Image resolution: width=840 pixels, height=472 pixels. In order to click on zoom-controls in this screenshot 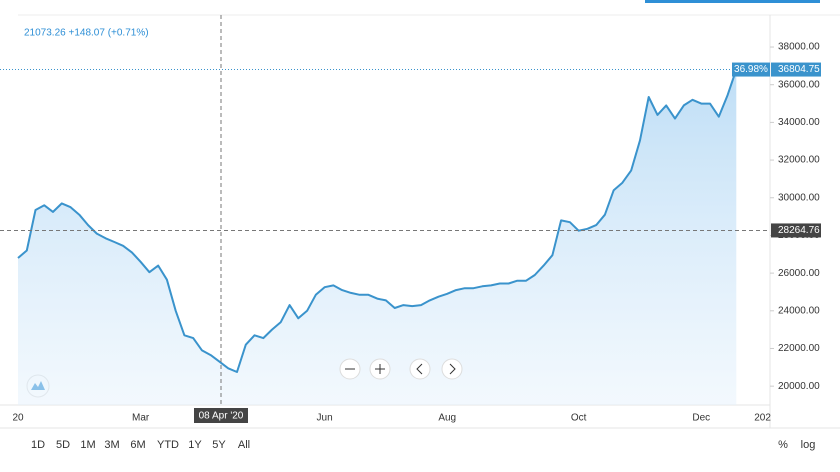, I will do `click(401, 369)`.